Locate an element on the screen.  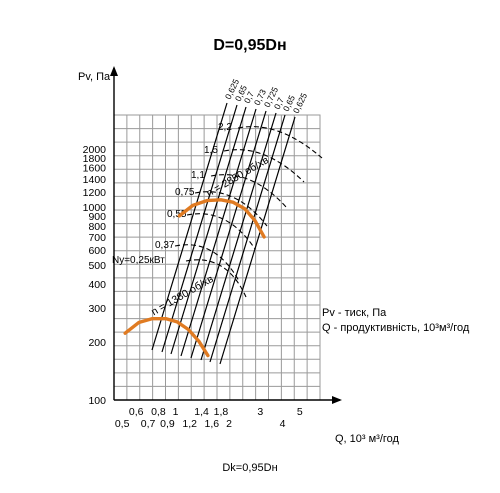
x-tick-label-lower: 0,7 is located at coordinates (148, 424).